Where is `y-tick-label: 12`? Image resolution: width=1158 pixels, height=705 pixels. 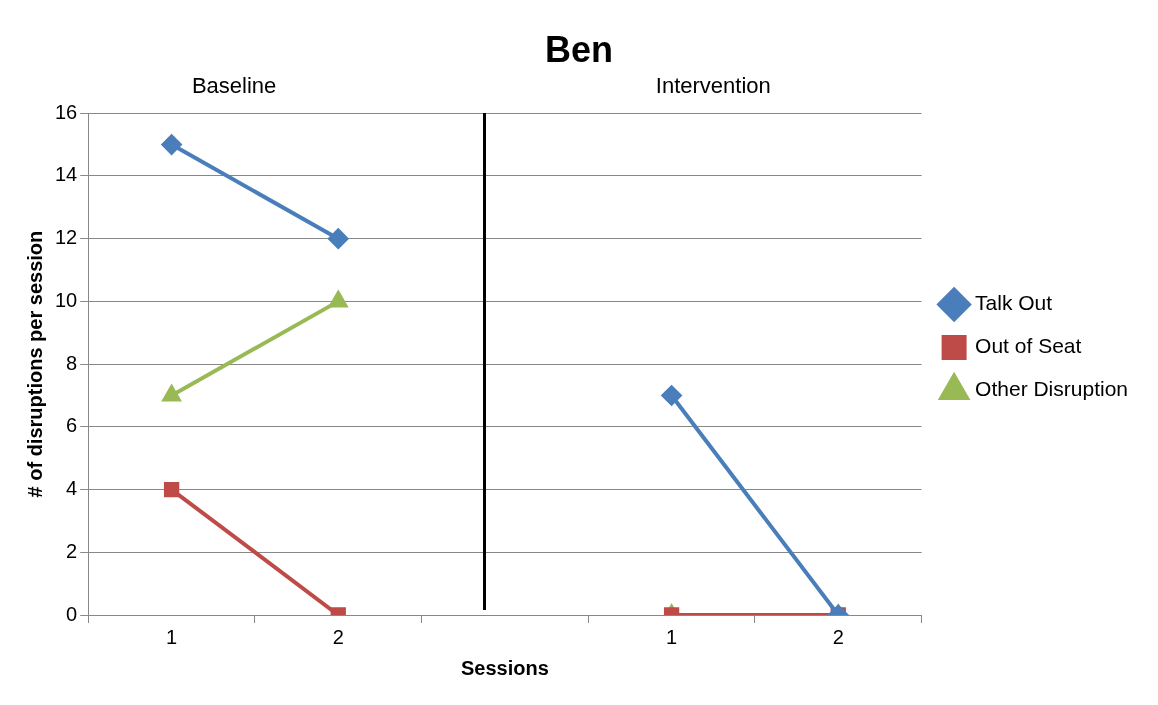
y-tick-label: 12 is located at coordinates (66, 237).